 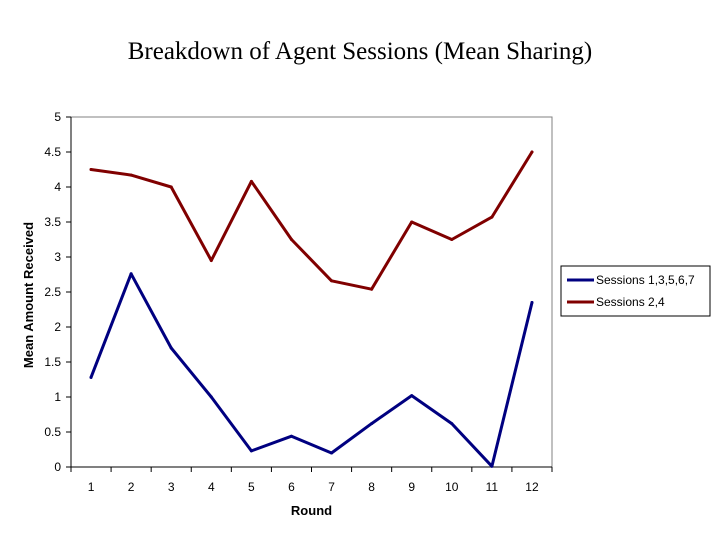 What do you see at coordinates (630, 302) in the screenshot?
I see `legend-label: Sessions 2,4` at bounding box center [630, 302].